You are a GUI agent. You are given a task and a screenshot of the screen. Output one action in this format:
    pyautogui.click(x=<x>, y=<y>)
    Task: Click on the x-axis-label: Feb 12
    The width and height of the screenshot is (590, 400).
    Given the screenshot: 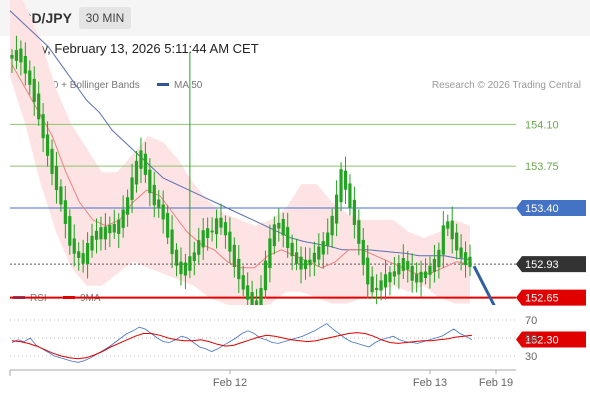 What is the action you would take?
    pyautogui.click(x=230, y=383)
    